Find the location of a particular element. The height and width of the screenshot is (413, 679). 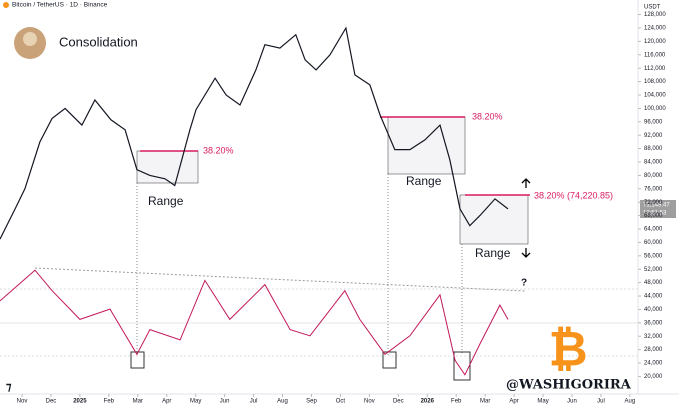

y-tick-label: 104,000 is located at coordinates (655, 96).